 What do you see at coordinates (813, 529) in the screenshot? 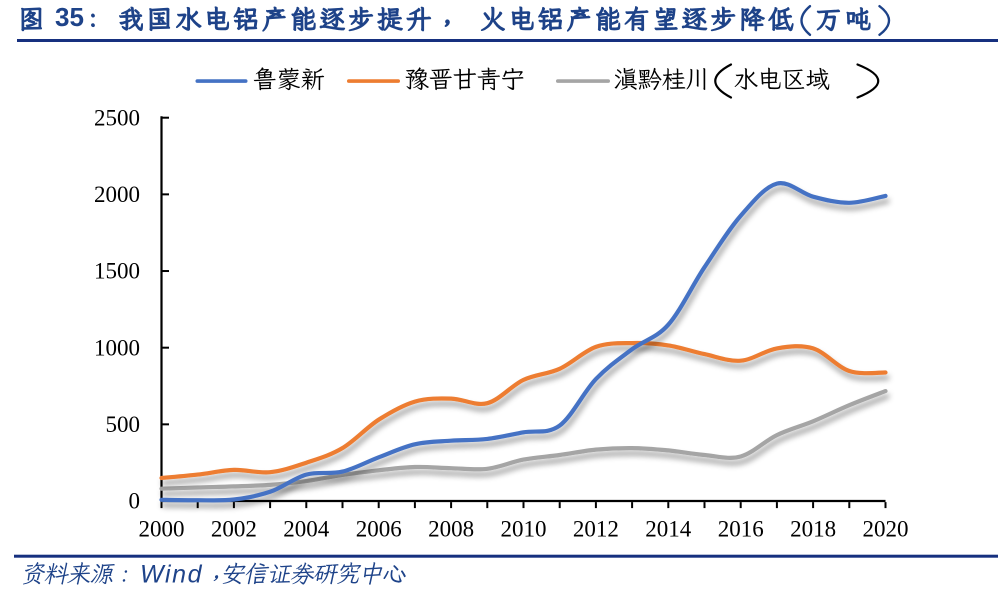
I see `svg-text: 2018` at bounding box center [813, 529].